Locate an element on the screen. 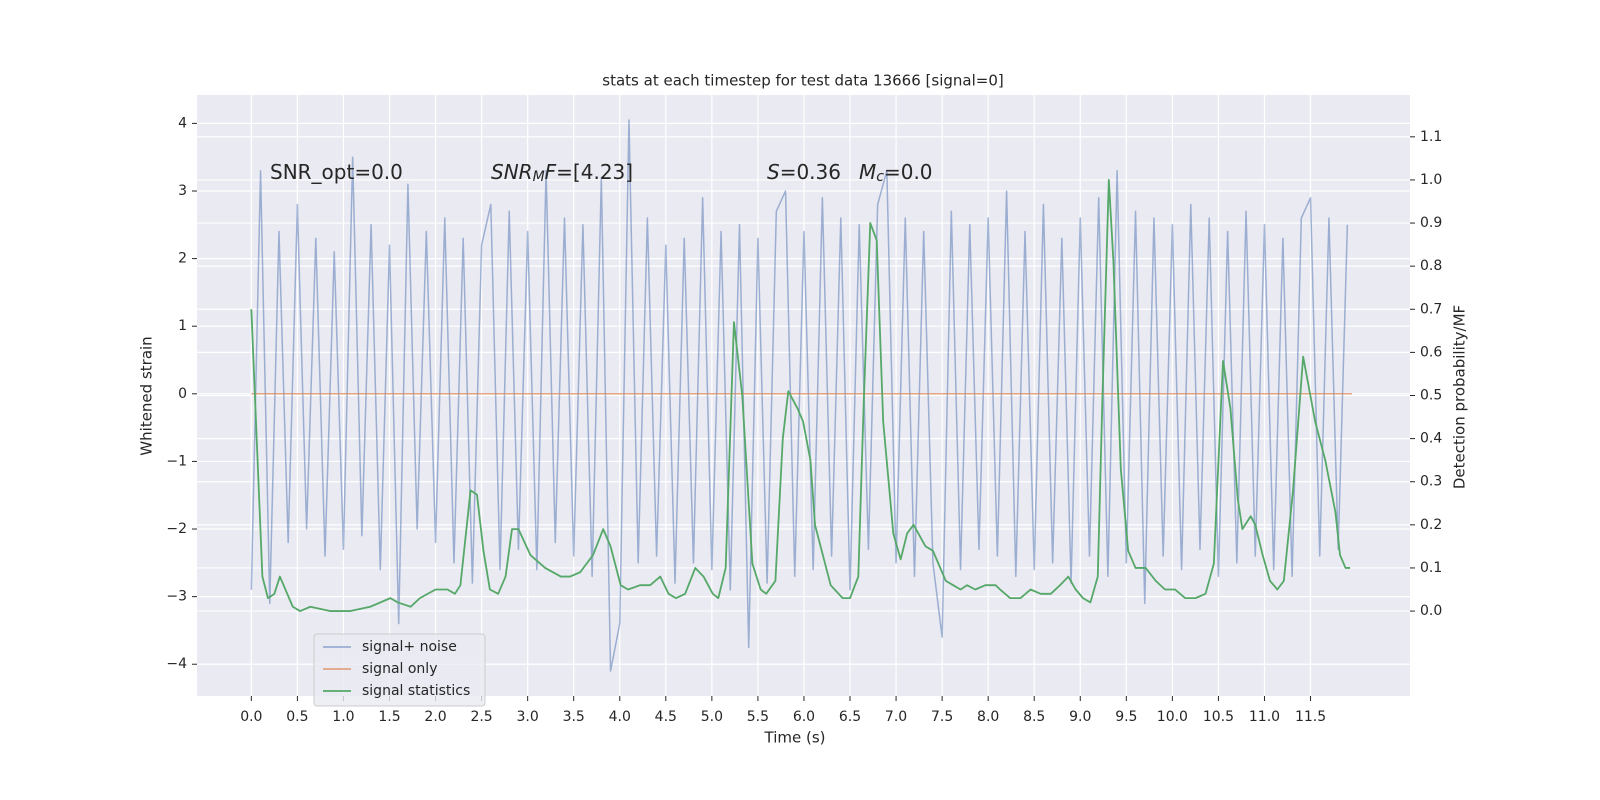  annotation-part: c is located at coordinates (880, 177).